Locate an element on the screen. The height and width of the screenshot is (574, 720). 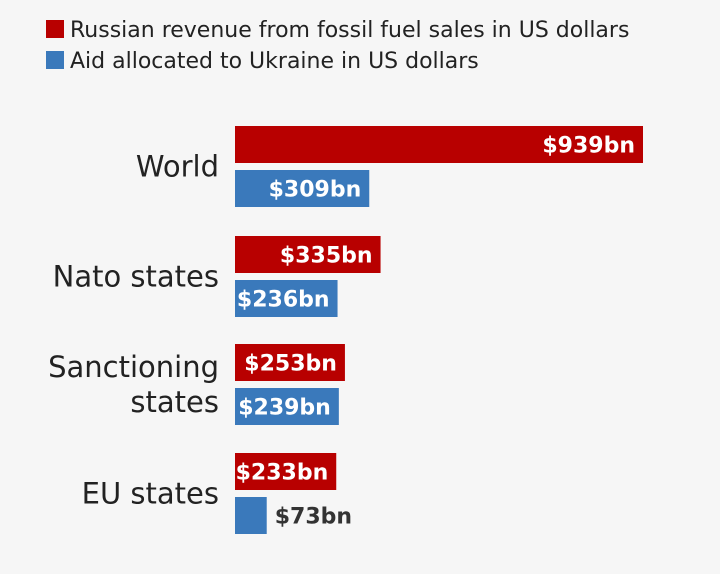
data-label-s1-c2: $335bn is located at coordinates (326, 256).